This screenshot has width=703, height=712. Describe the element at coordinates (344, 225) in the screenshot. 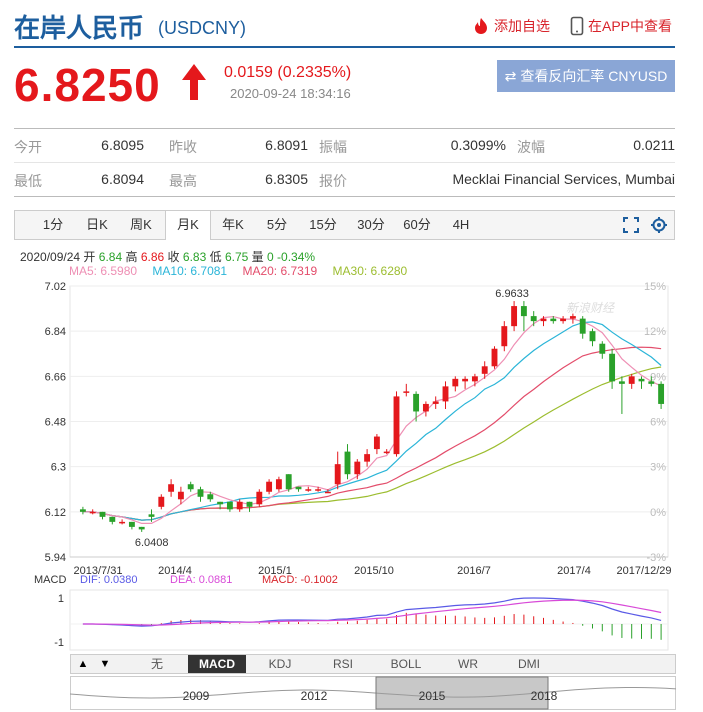

I see `period-tabs: 1分 日K 周K 月K 年K 5分 15分 30分 60分 4H` at that location.